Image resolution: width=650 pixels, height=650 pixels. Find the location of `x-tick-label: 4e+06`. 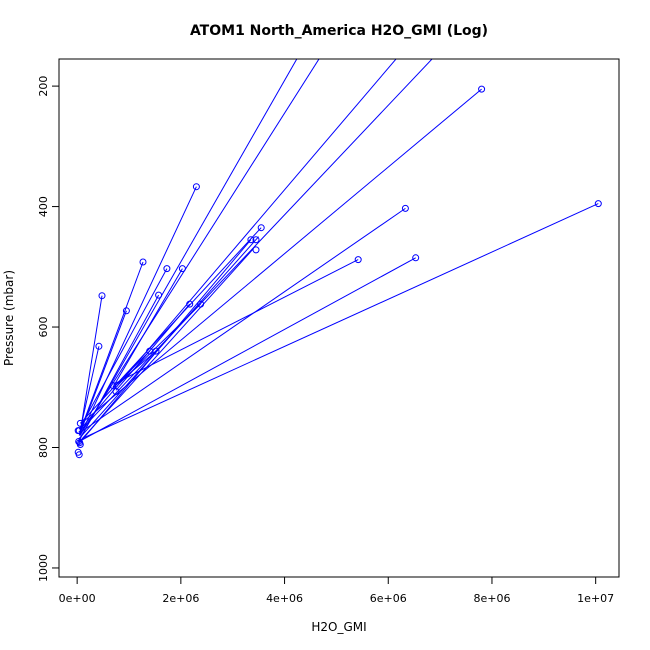

x-tick-label: 4e+06 is located at coordinates (284, 598).